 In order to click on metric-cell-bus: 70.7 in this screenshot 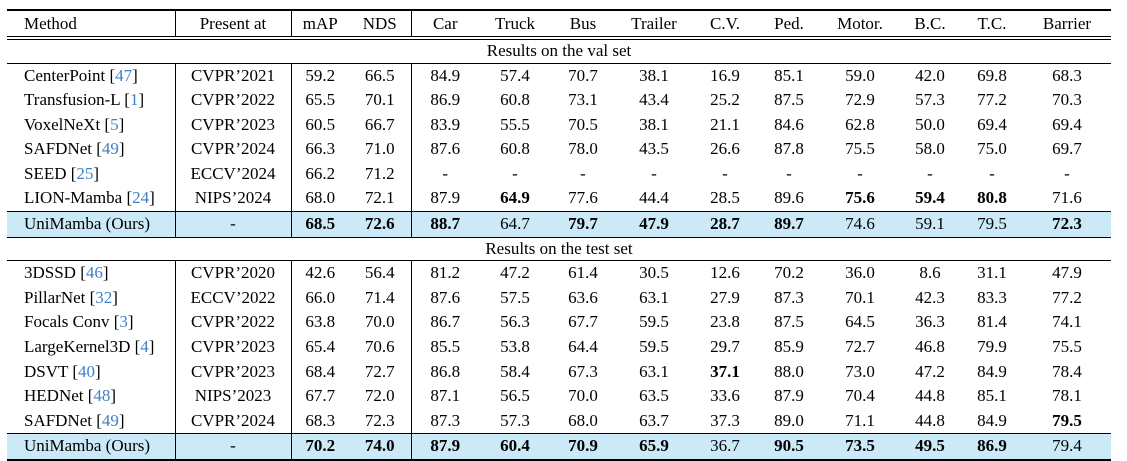, I will do `click(583, 75)`.